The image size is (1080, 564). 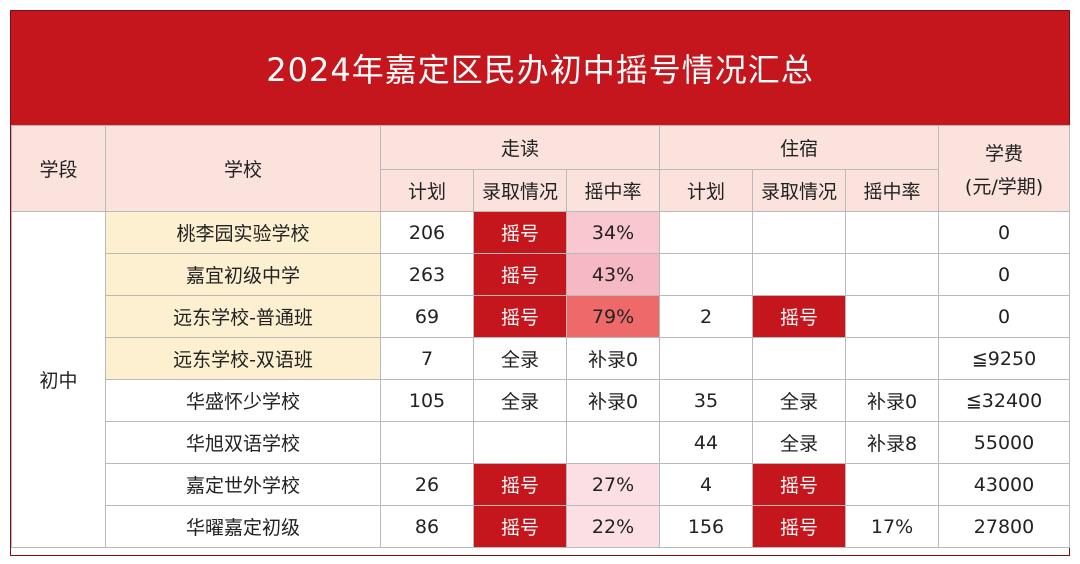 What do you see at coordinates (892, 526) in the screenshot?
I see `board-rate: 17%` at bounding box center [892, 526].